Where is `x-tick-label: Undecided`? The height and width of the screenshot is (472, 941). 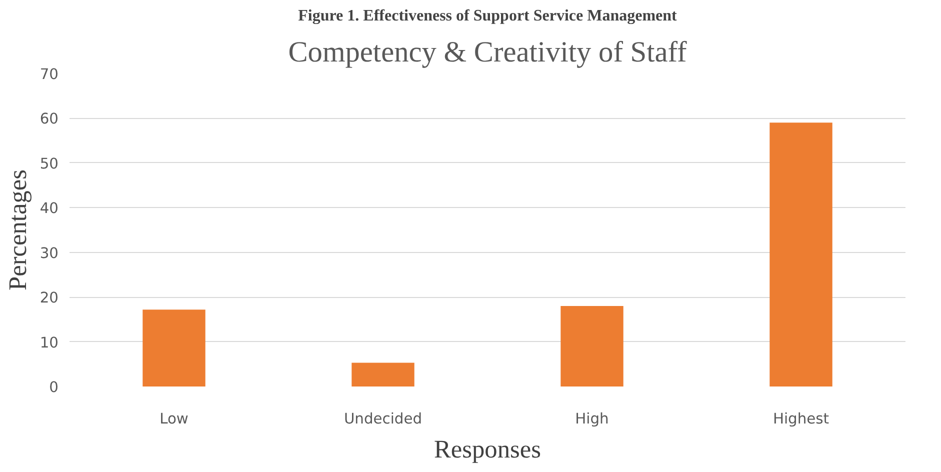 x-tick-label: Undecided is located at coordinates (383, 419).